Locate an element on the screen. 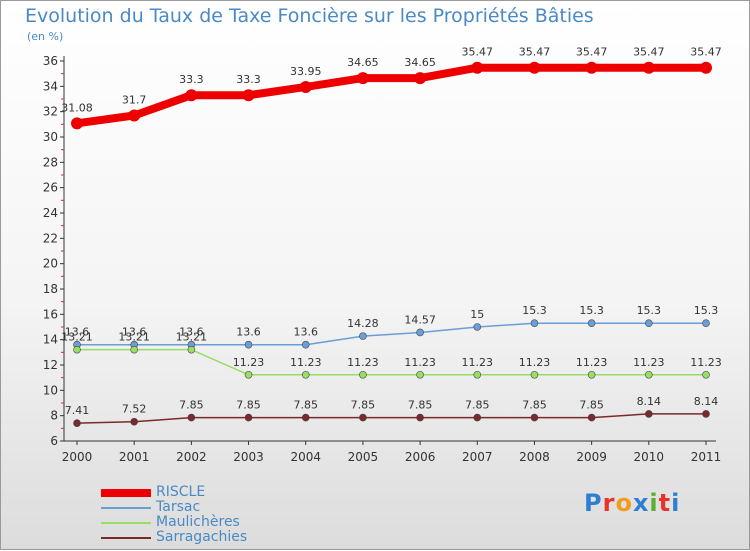  data-label: 31.7 is located at coordinates (134, 99).